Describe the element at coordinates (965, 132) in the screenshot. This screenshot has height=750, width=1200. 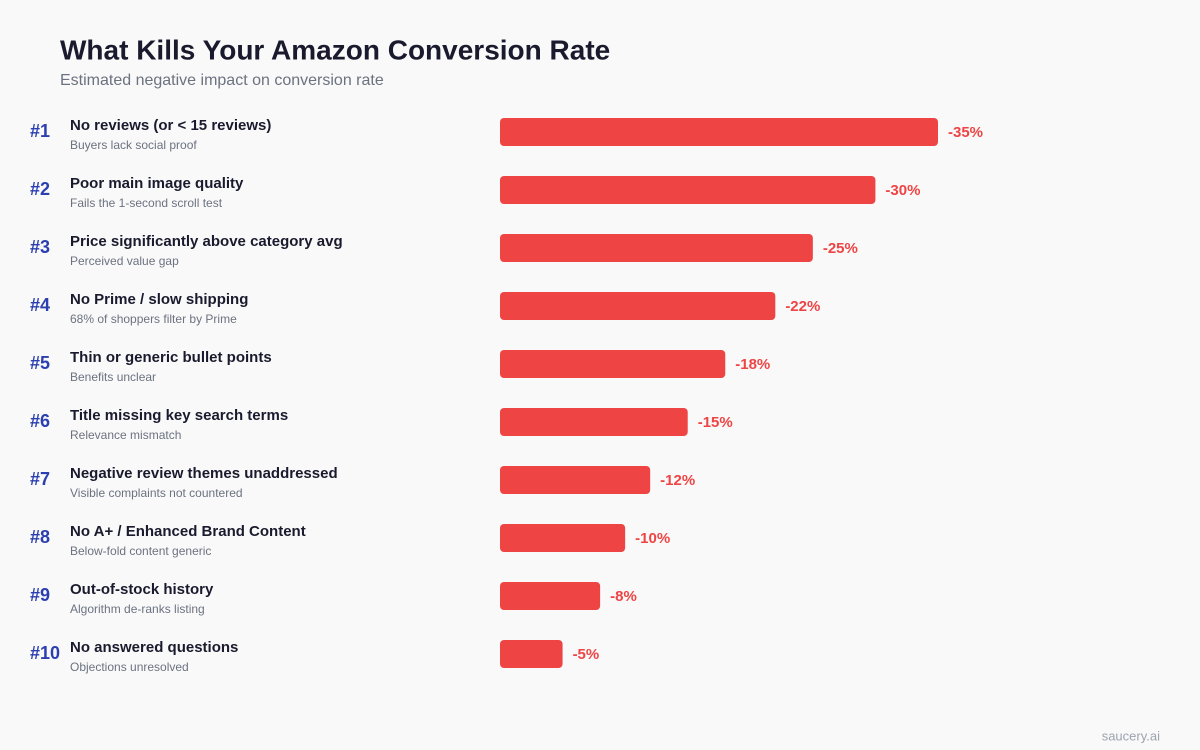
I see `value-label: -35%` at that location.